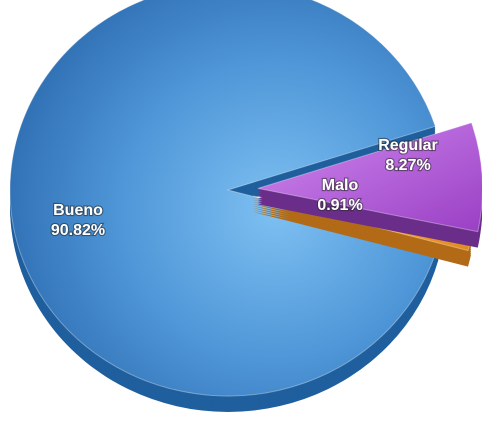 This screenshot has height=424, width=482. Describe the element at coordinates (78, 210) in the screenshot. I see `slice-label-bueno: Bueno` at that location.